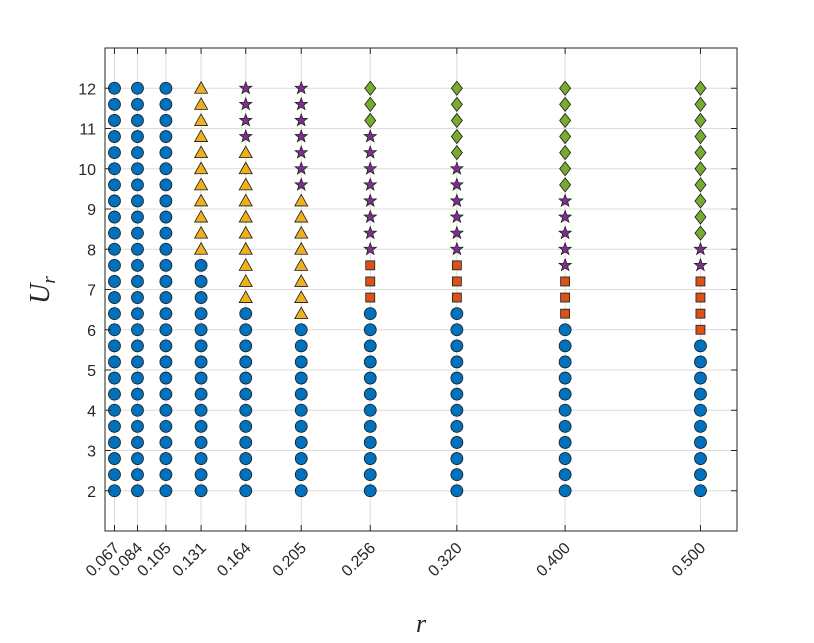 This screenshot has width=814, height=643. Describe the element at coordinates (91, 331) in the screenshot. I see `y-tick-label: 6` at that location.